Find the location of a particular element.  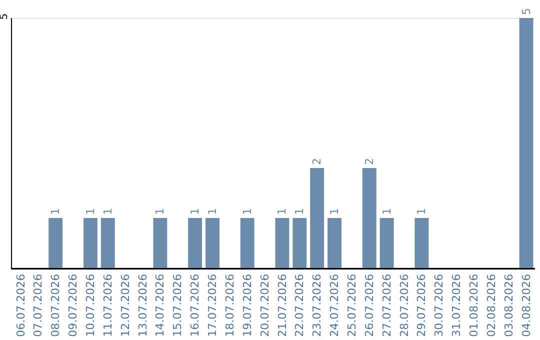

x-tick-label: 02.08.2026 is located at coordinates (491, 305).